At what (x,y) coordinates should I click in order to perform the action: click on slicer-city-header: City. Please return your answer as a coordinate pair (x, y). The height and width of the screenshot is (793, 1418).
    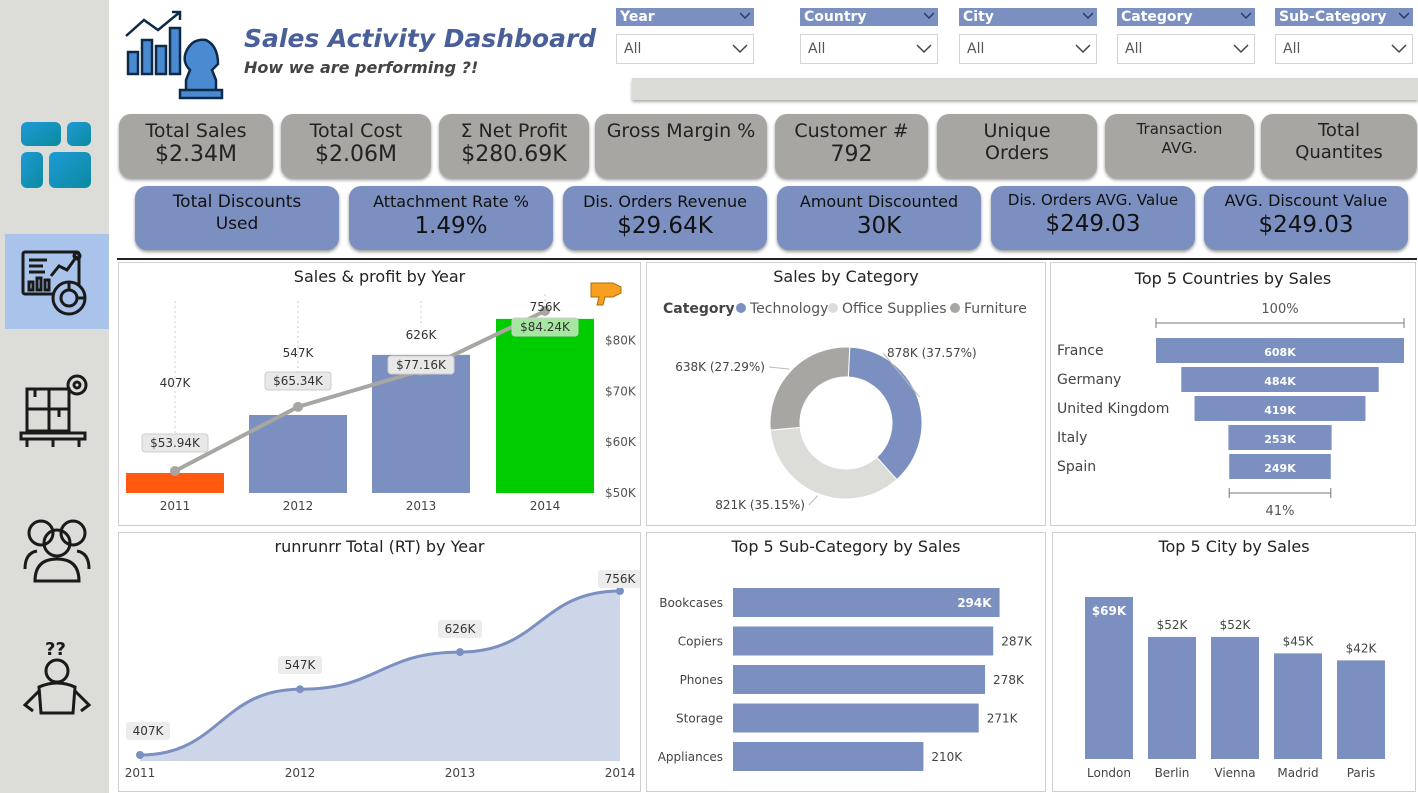
    Looking at the image, I should click on (1028, 17).